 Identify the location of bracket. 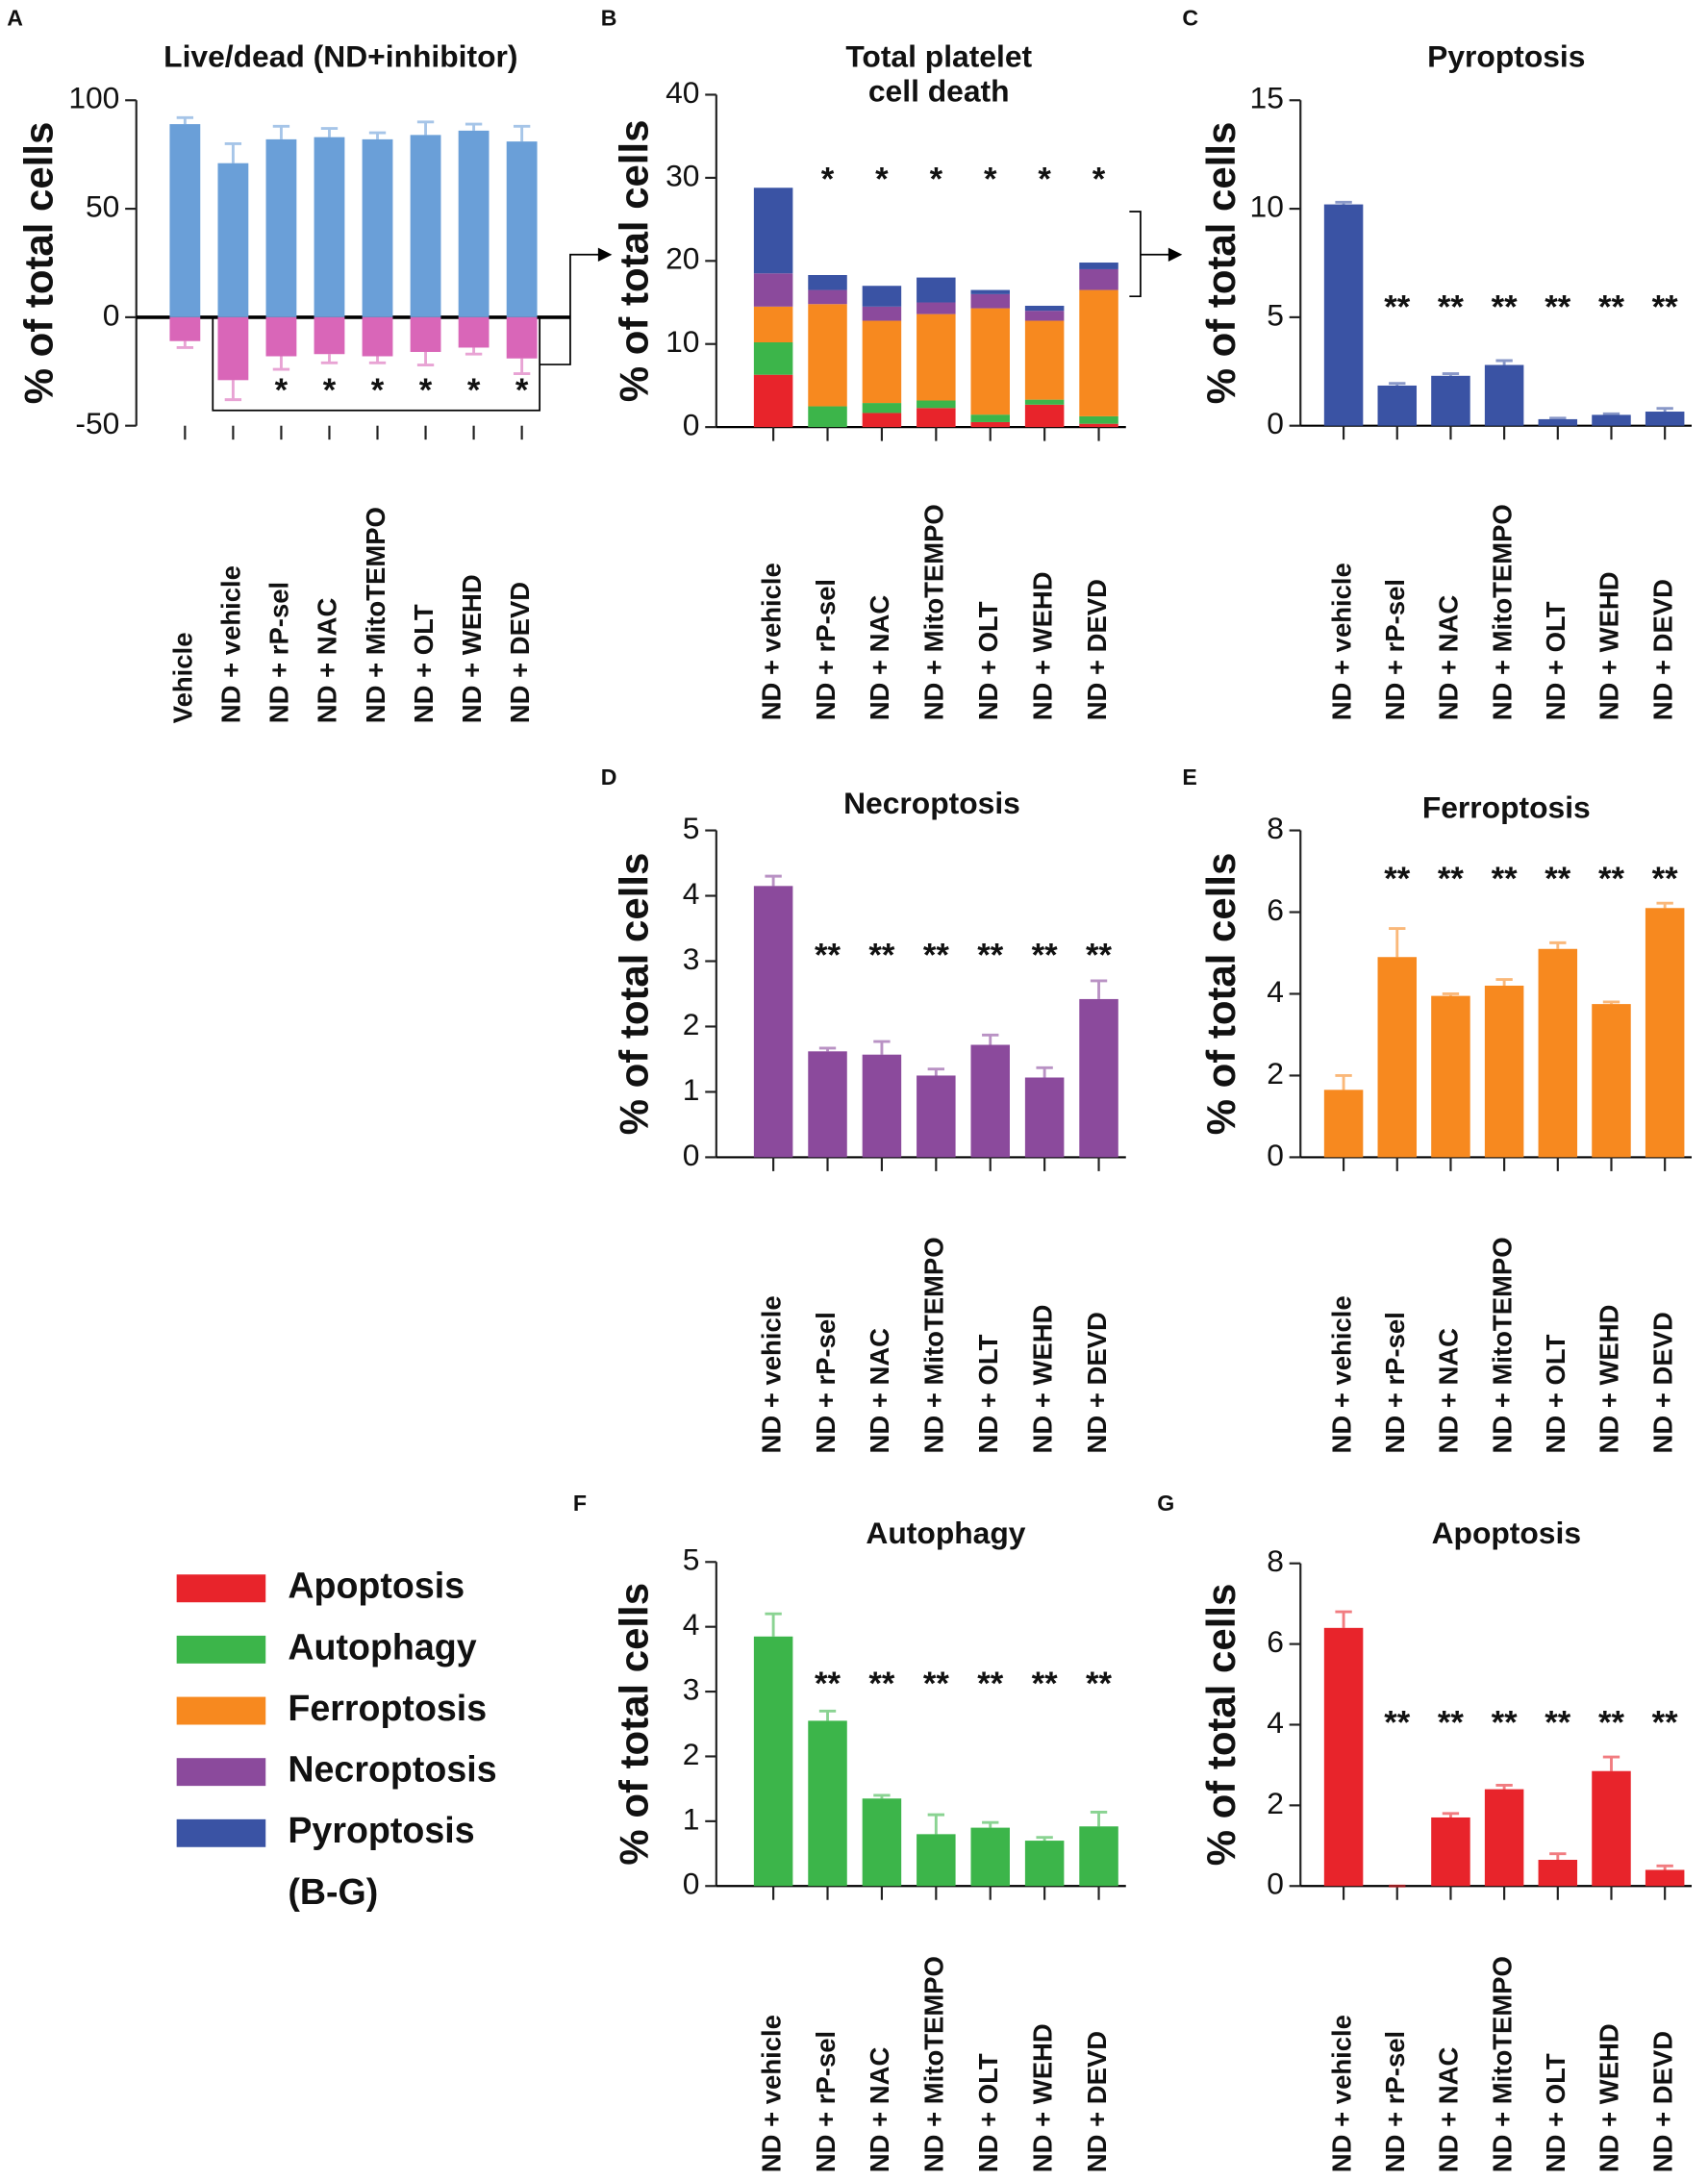
(1135, 254).